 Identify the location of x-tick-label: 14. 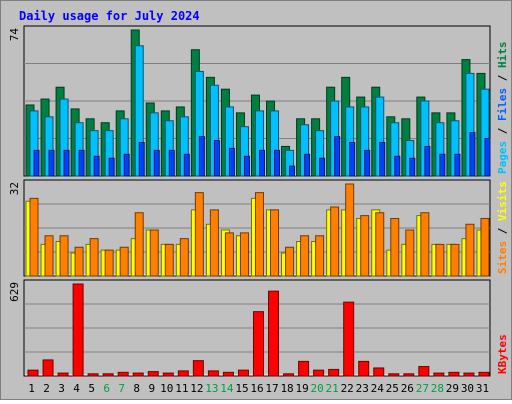
(227, 388).